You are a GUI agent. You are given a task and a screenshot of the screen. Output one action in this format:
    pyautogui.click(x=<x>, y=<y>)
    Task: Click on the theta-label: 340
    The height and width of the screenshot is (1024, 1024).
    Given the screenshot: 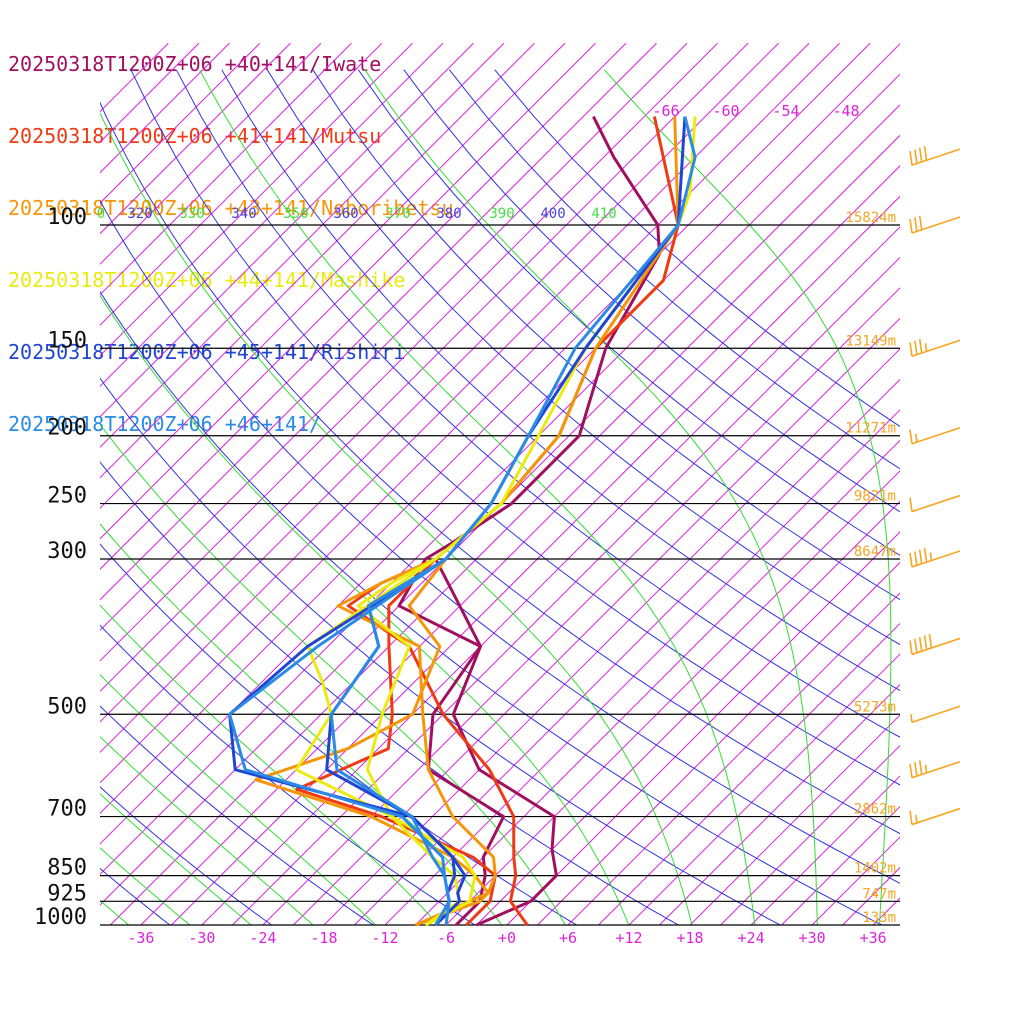 What is the action you would take?
    pyautogui.click(x=243, y=214)
    